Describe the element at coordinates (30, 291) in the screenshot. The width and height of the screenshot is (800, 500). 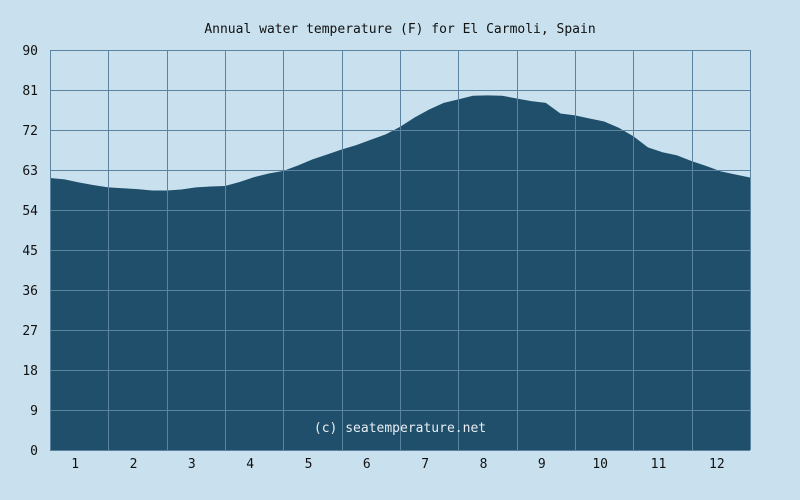
I see `y-tick-label: 36` at that location.